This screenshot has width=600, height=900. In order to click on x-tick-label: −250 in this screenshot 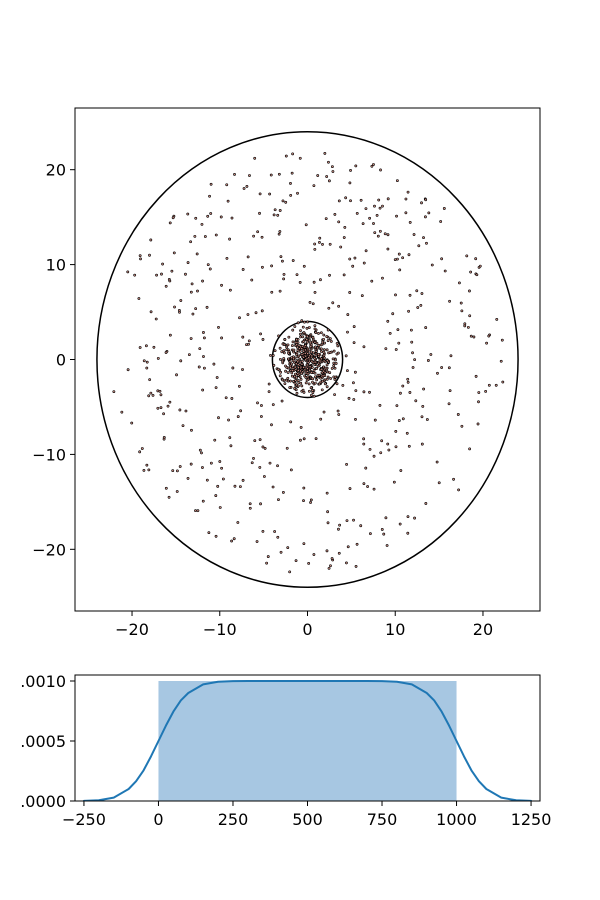, I will do `click(84, 819)`.